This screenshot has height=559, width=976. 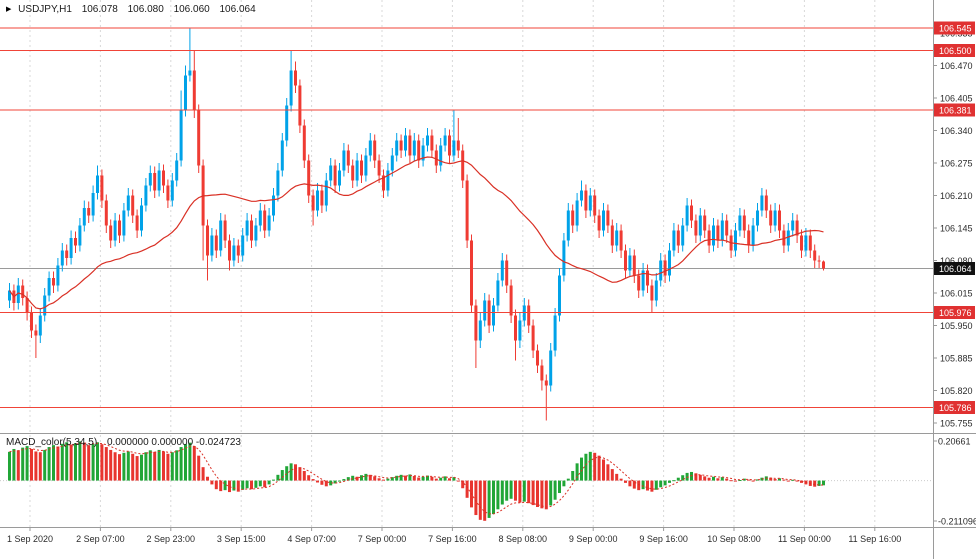 I want to click on price-axis-label: 105.755, so click(x=956, y=424).